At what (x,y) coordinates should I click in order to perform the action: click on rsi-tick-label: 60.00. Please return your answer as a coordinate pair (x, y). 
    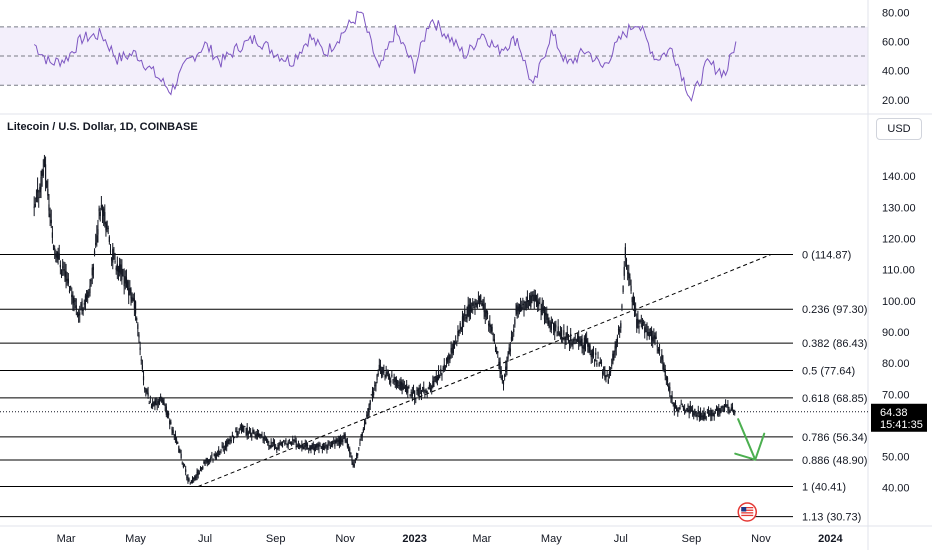
    Looking at the image, I should click on (896, 42).